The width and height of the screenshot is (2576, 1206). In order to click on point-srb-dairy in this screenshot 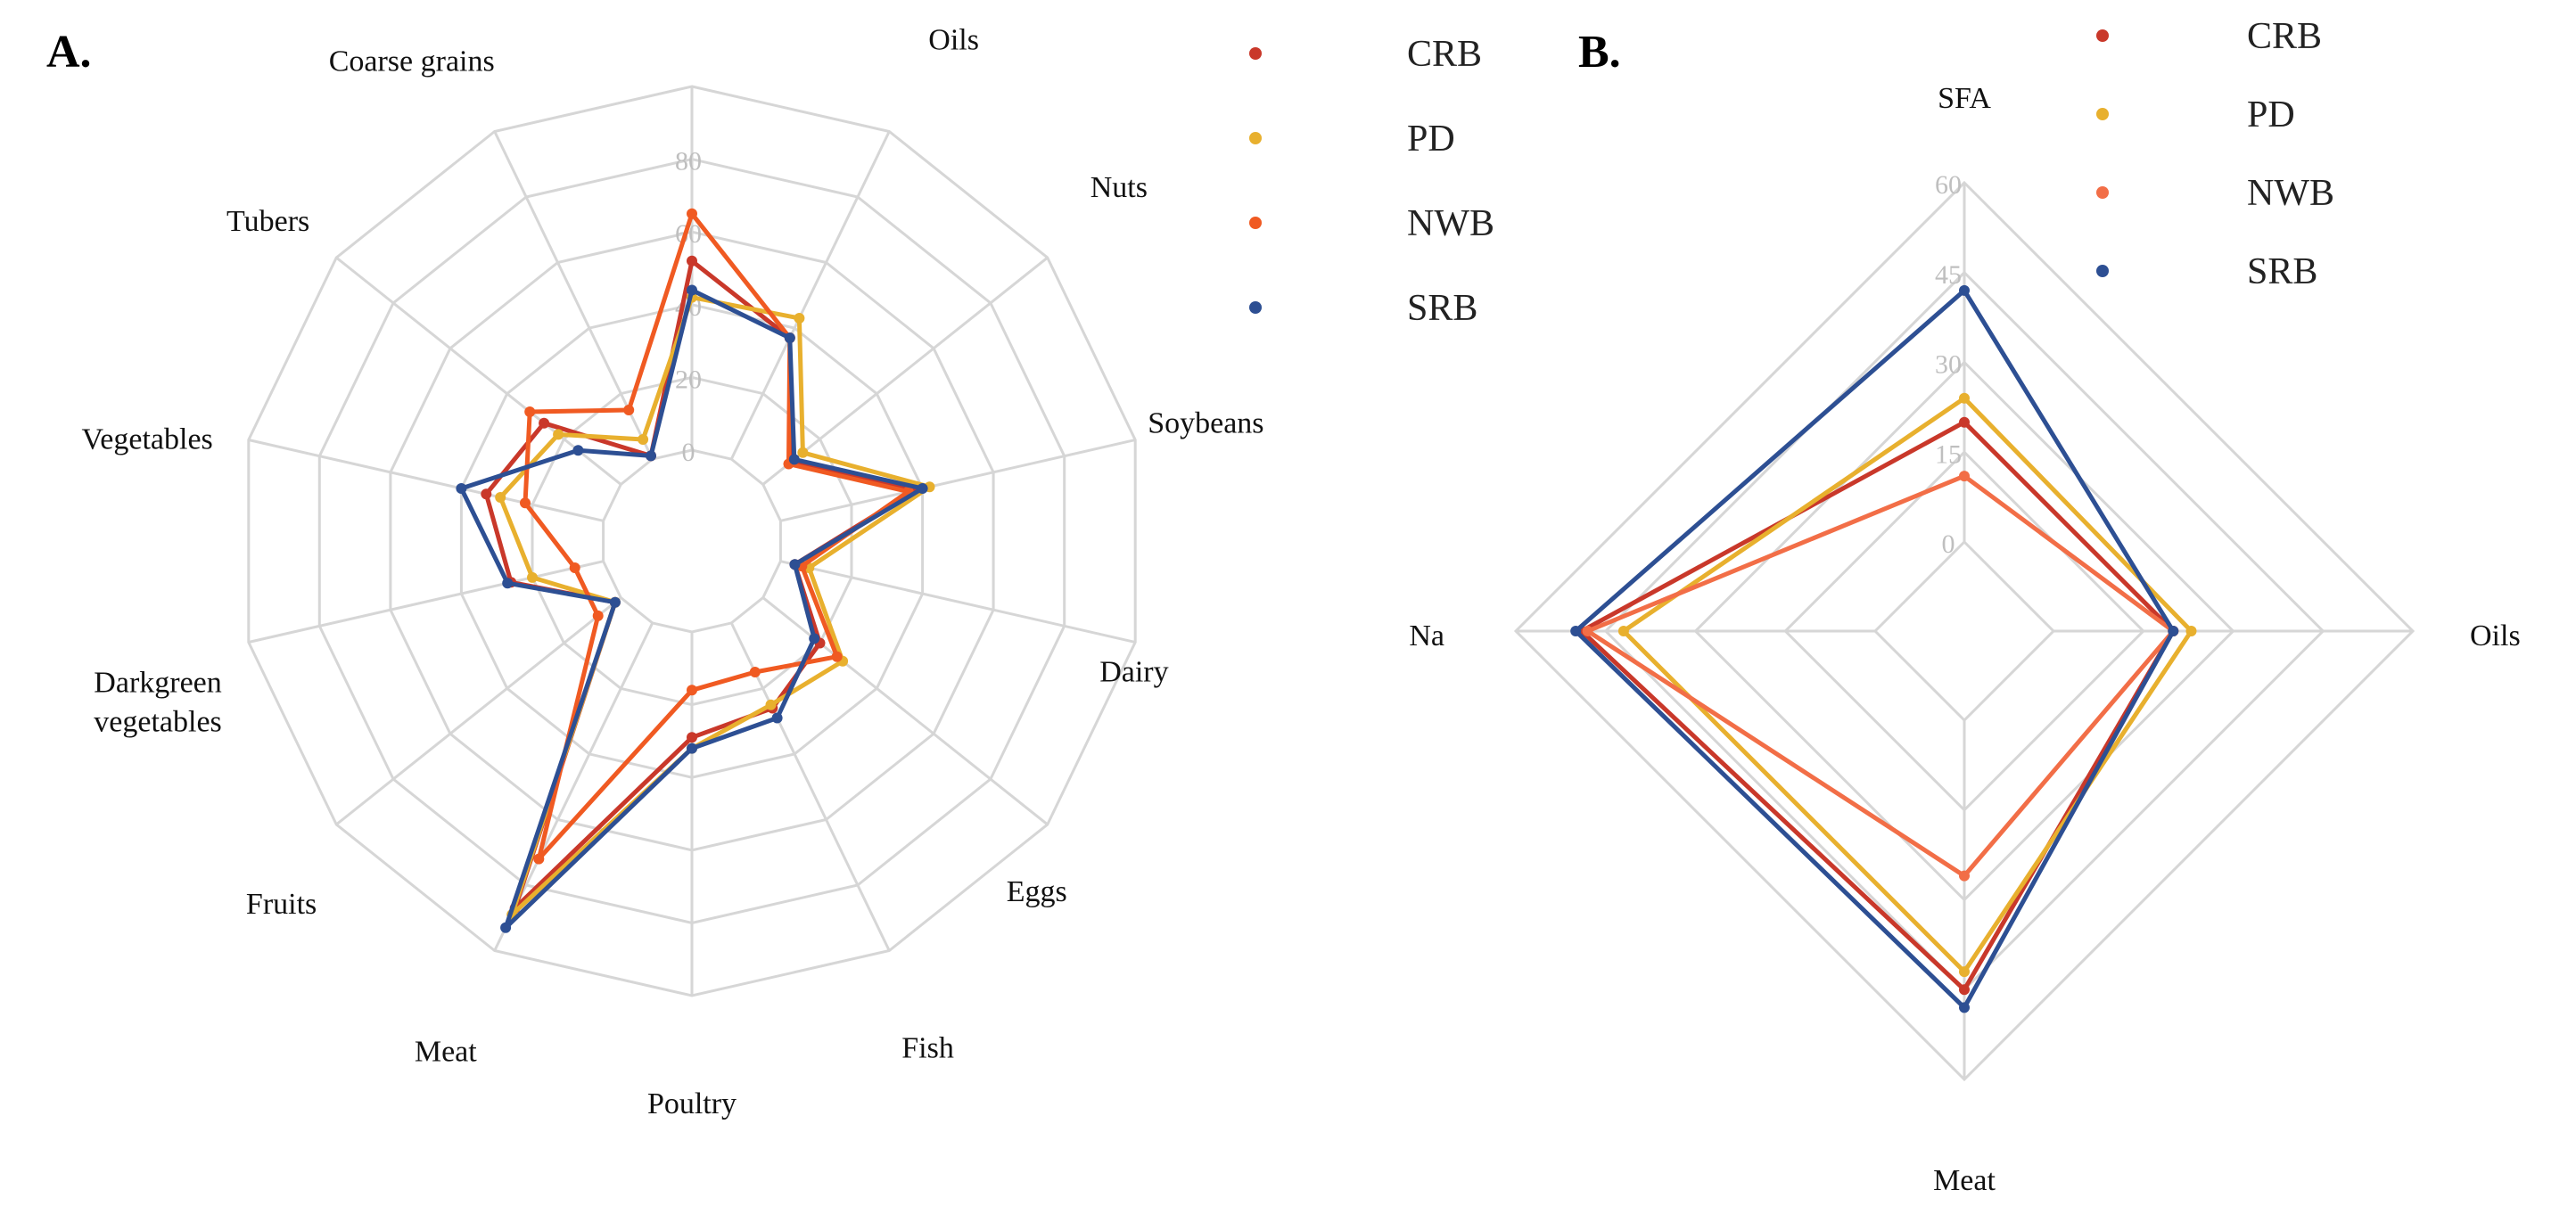, I will do `click(795, 564)`.